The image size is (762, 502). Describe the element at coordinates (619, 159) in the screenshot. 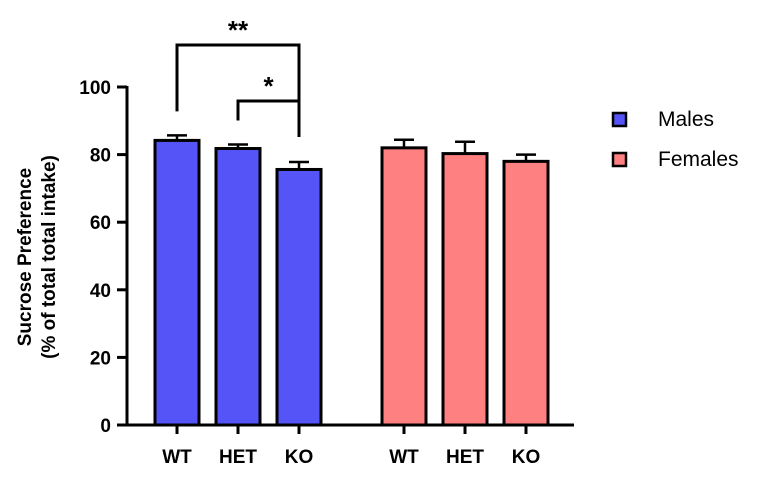

I see `legend-swatch-females` at that location.